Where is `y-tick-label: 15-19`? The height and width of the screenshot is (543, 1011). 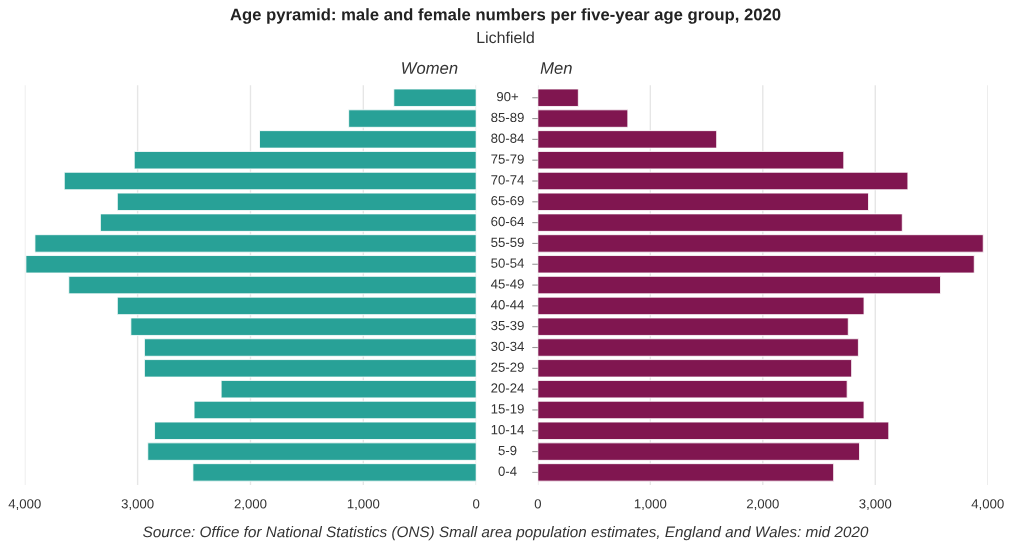
y-tick-label: 15-19 is located at coordinates (507, 409).